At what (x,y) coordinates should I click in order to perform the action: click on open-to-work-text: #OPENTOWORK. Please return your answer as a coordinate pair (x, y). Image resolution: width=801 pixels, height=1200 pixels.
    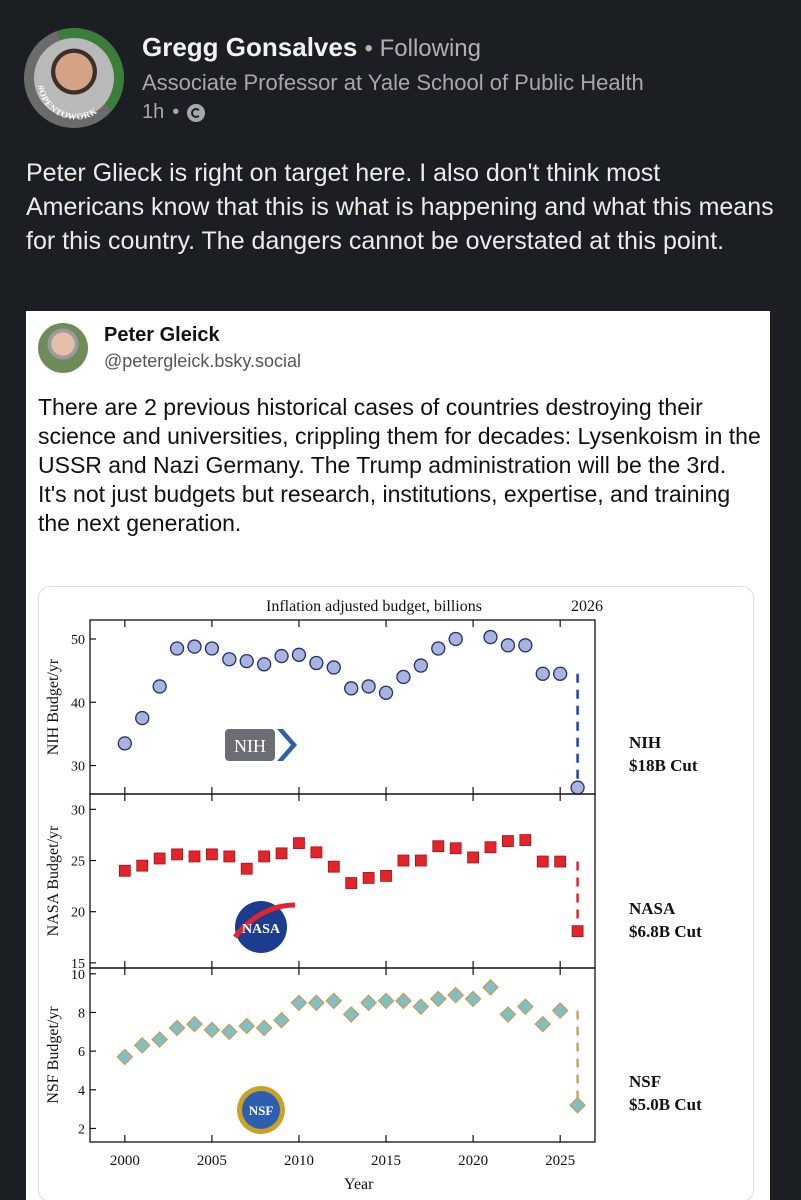
    Looking at the image, I should click on (67, 102).